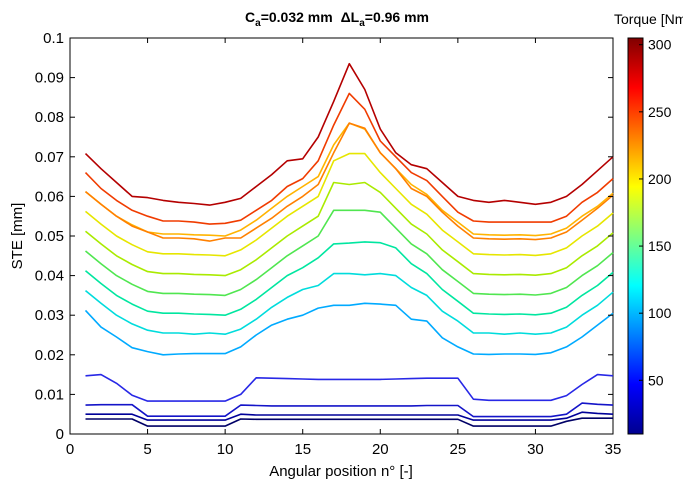 The height and width of the screenshot is (483, 683). Describe the element at coordinates (380, 449) in the screenshot. I see `x-tick-label: 20` at that location.